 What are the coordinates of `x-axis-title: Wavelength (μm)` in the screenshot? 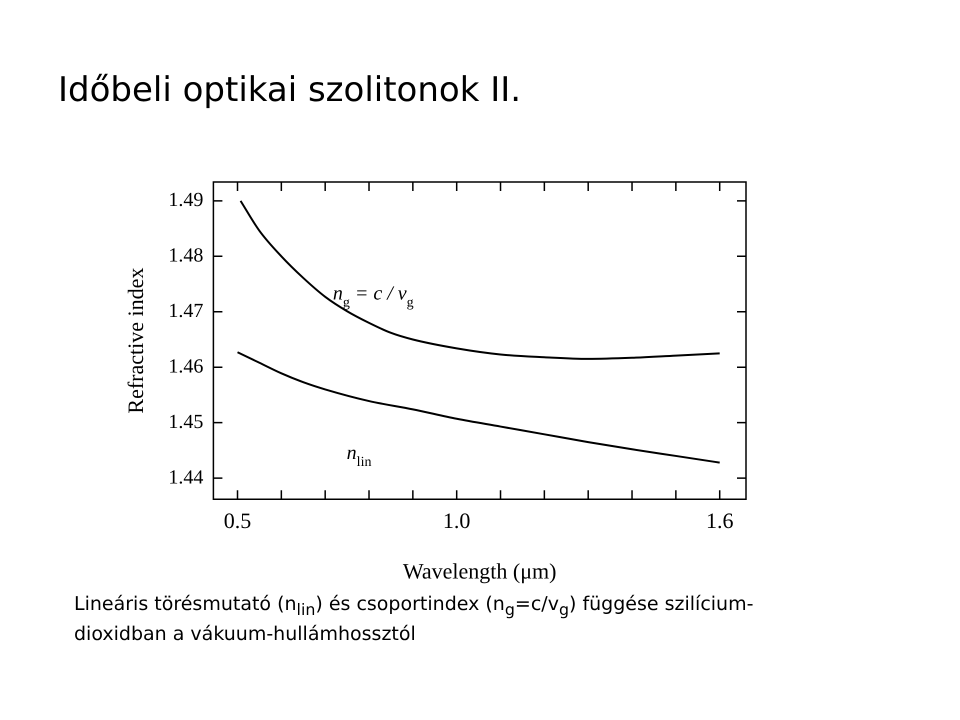 It's located at (479, 571).